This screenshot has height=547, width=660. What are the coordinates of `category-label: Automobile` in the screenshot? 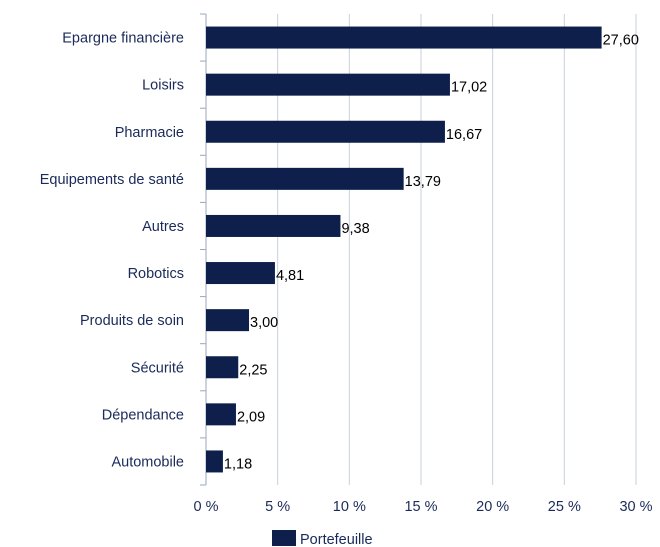 It's located at (147, 462).